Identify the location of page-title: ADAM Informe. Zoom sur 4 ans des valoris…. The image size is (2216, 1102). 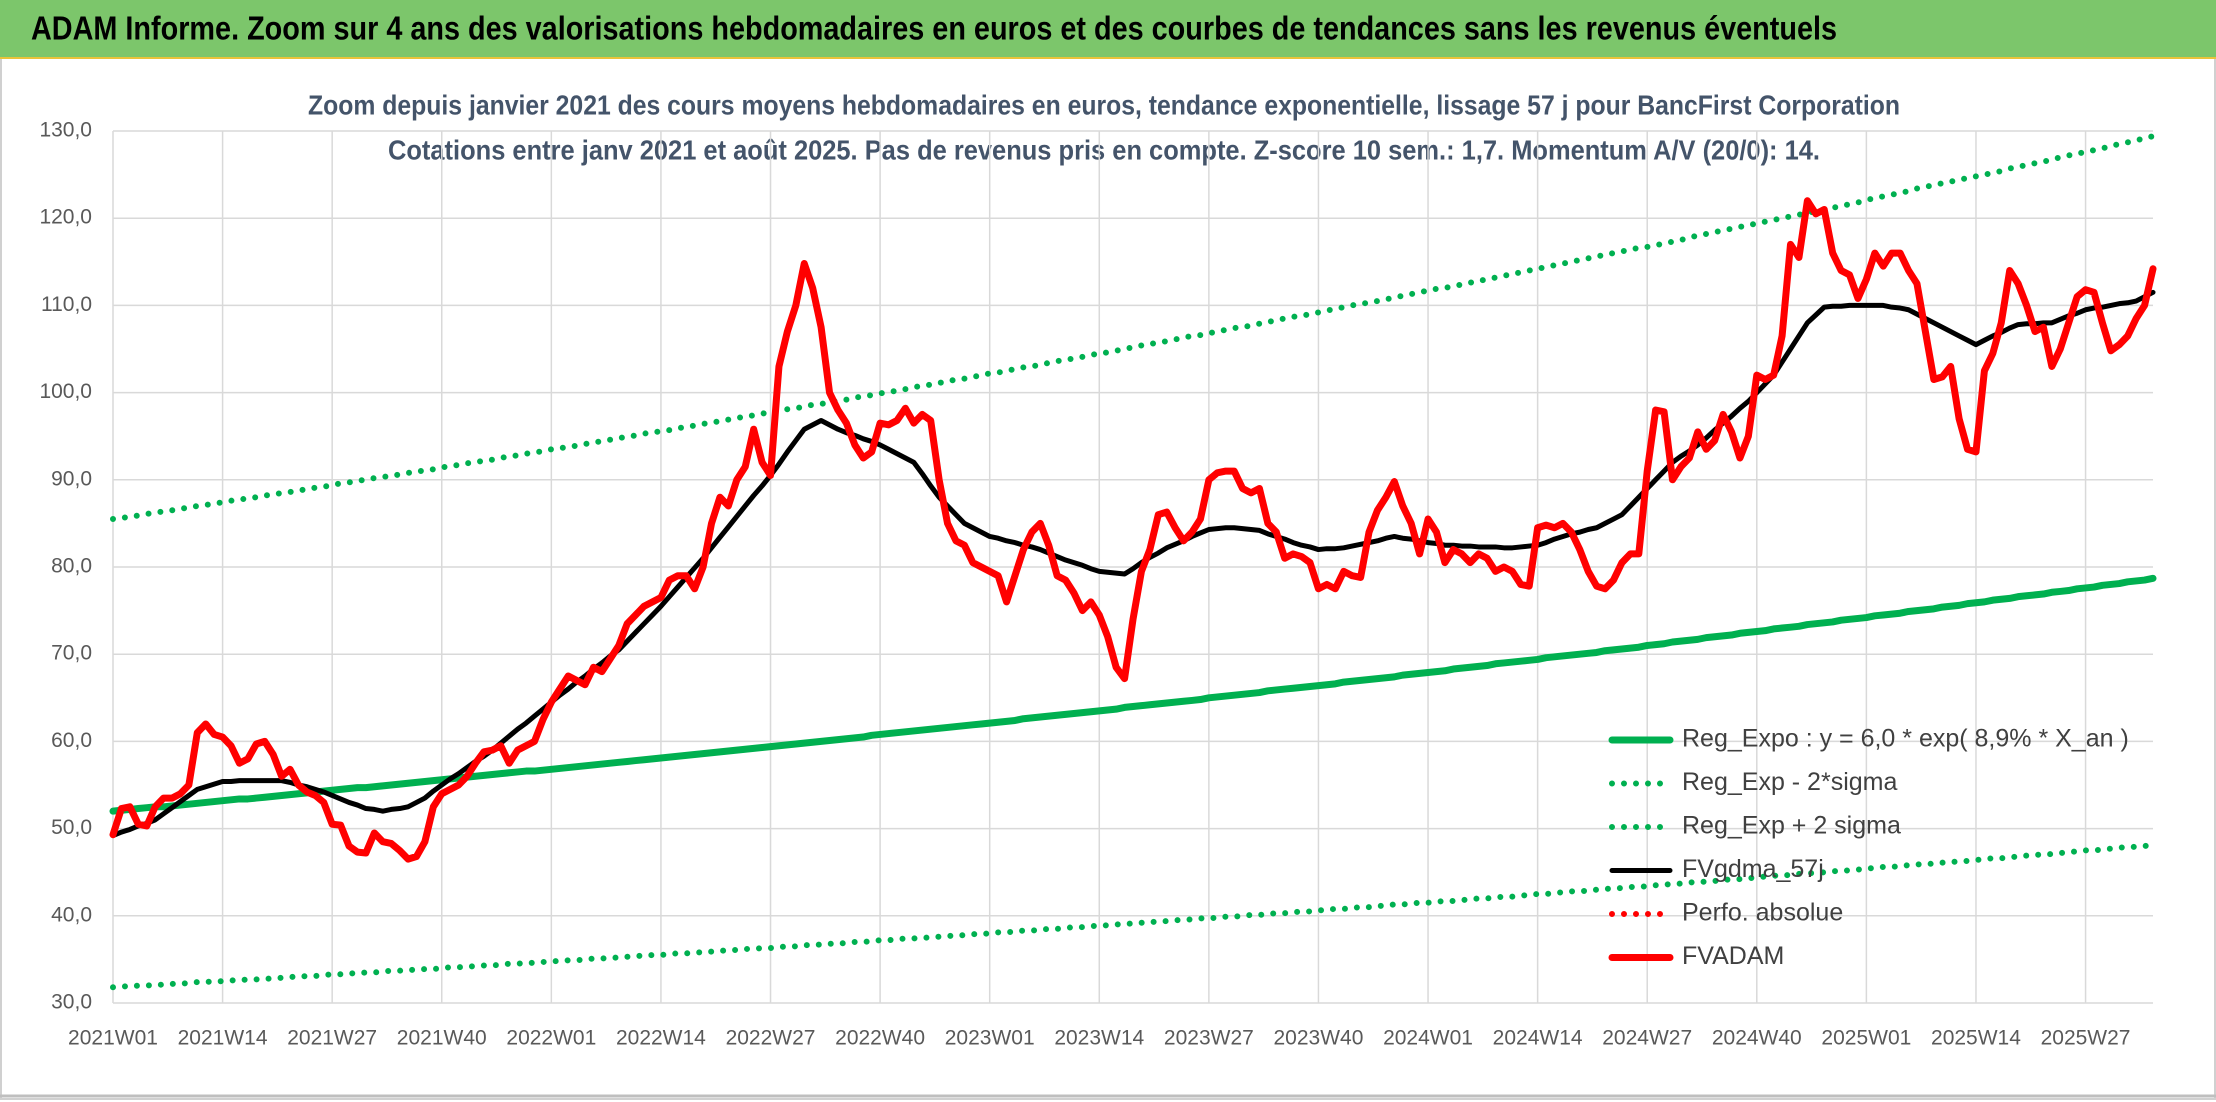
(934, 28).